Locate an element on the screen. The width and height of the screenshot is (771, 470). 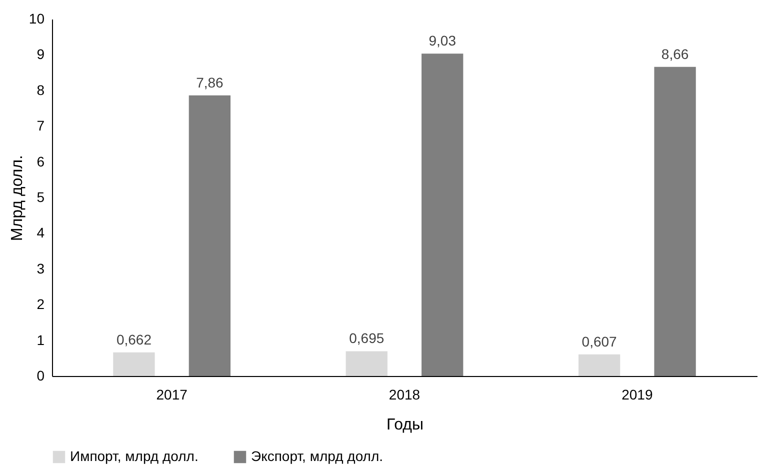
data-label: 0,607 is located at coordinates (600, 341).